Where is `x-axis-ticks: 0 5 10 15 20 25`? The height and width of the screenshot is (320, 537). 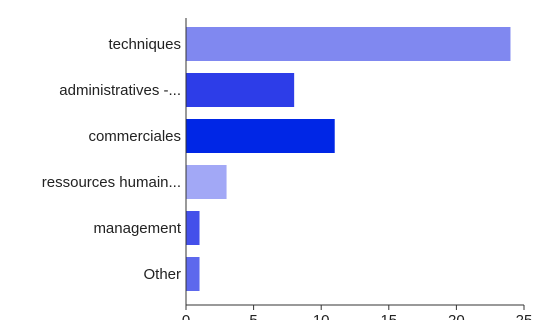
x-axis-ticks: 0 5 10 15 20 25 is located at coordinates (357, 312).